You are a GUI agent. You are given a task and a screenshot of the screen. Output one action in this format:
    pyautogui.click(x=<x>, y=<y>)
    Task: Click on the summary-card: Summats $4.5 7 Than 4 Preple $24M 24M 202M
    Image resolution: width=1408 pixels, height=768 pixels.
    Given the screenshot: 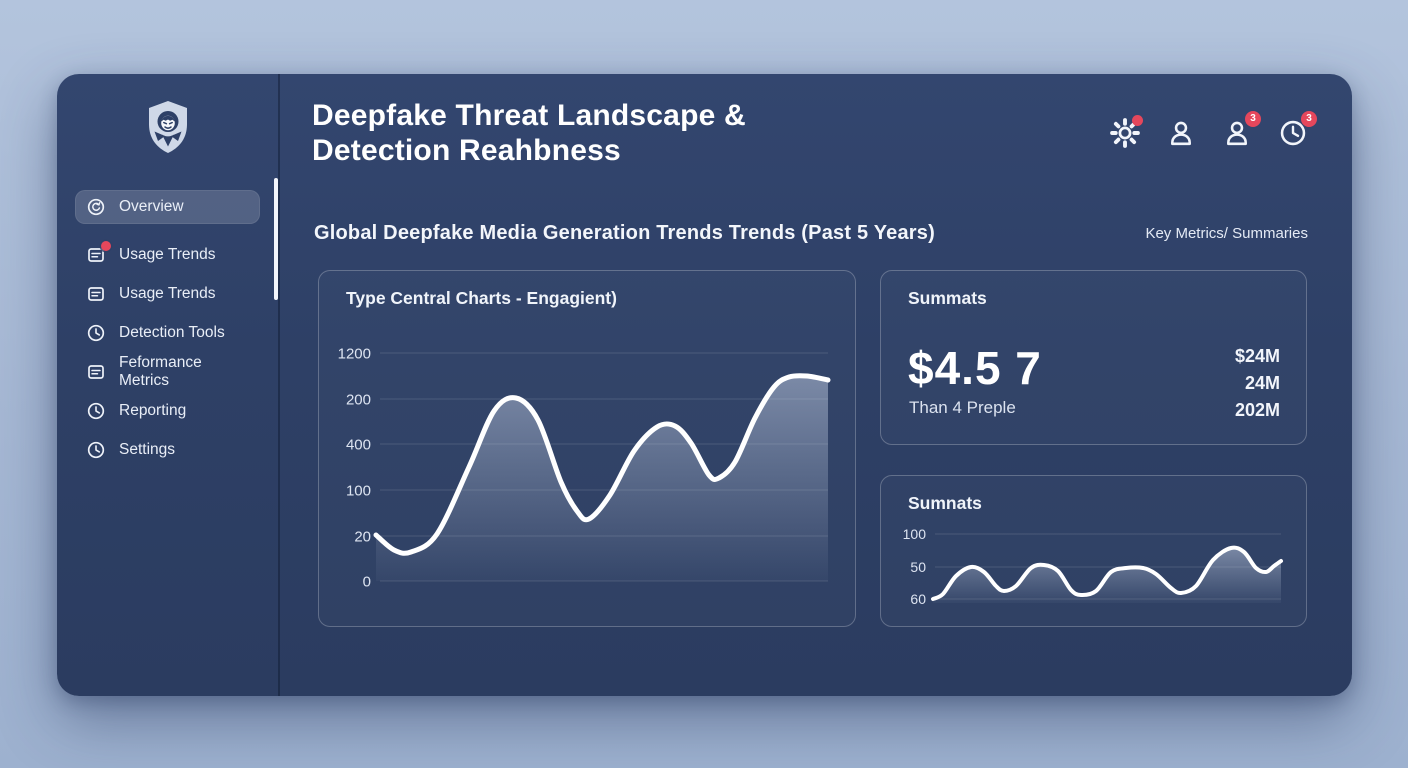 What is the action you would take?
    pyautogui.click(x=1093, y=357)
    